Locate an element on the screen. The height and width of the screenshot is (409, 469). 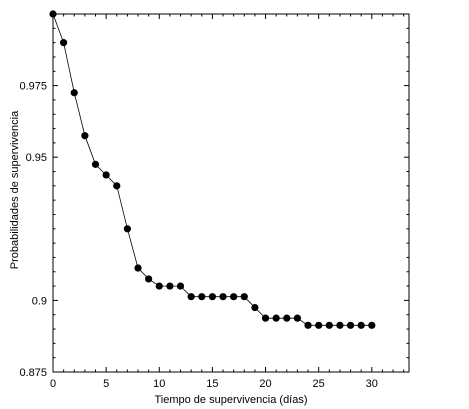
y-tick-label: 0.9 is located at coordinates (39, 301).